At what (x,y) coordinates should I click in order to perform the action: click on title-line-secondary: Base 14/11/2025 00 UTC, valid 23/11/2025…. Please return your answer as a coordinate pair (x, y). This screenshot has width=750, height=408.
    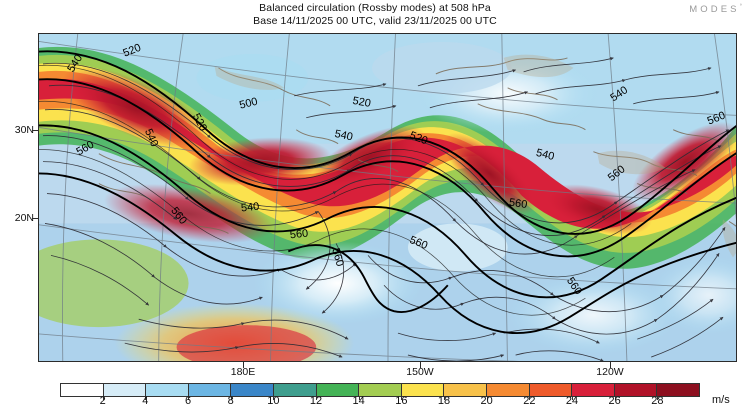
    Looking at the image, I should click on (375, 20).